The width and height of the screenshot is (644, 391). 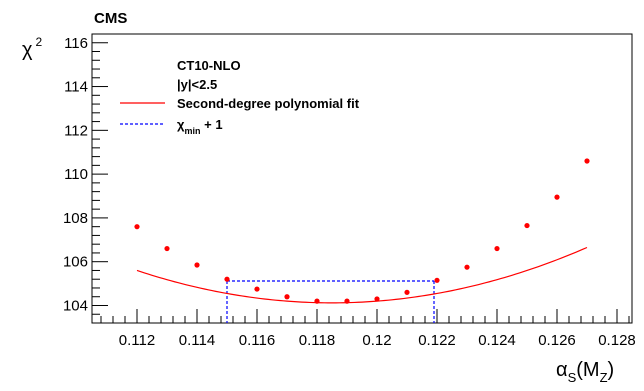 I want to click on svg-text: αS(MZ), so click(x=585, y=372).